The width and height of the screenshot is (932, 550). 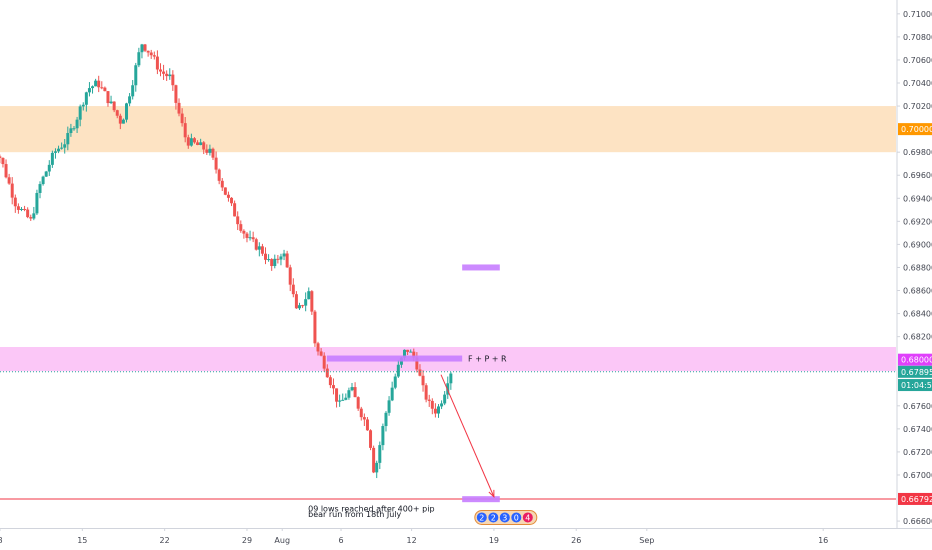 I want to click on label-70000-bg, so click(x=915, y=129).